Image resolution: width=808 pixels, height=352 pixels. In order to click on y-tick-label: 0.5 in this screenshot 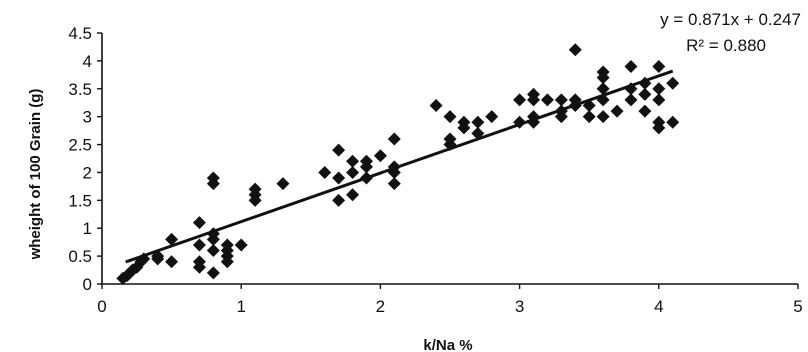, I will do `click(80, 256)`.